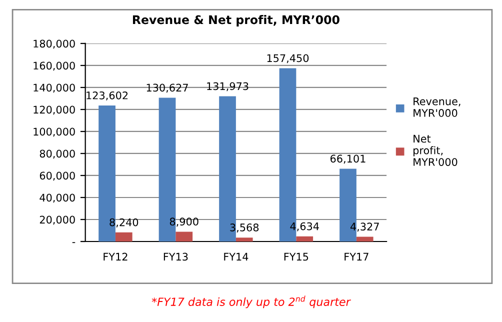 This screenshot has width=502, height=322. Describe the element at coordinates (227, 87) in the screenshot. I see `data-label: 131,973` at that location.